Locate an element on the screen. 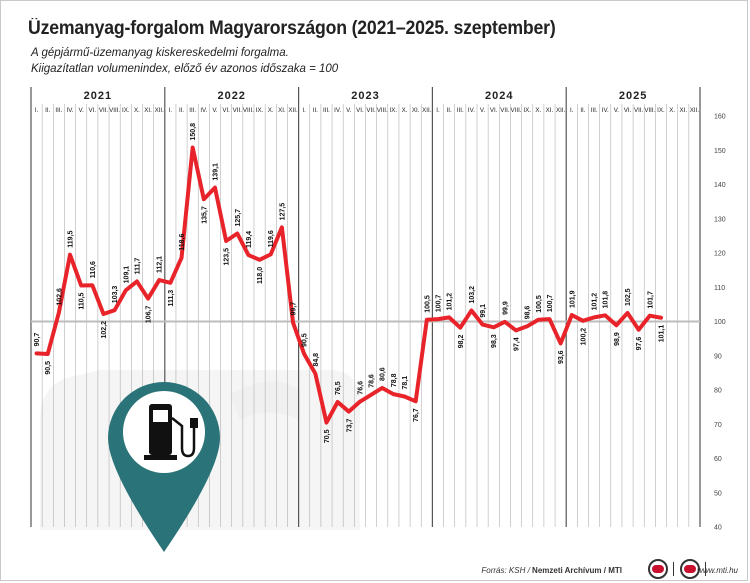 This screenshot has height=583, width=750. data-label: 90,7 is located at coordinates (37, 340).